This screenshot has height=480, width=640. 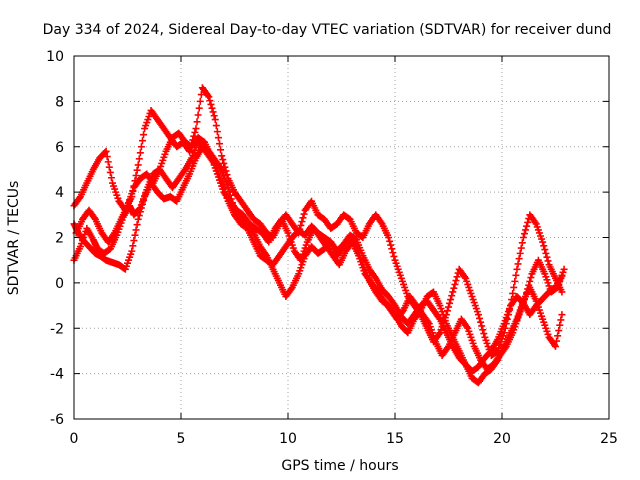 What do you see at coordinates (55, 57) in the screenshot?
I see `y-tick-label: 10` at bounding box center [55, 57].